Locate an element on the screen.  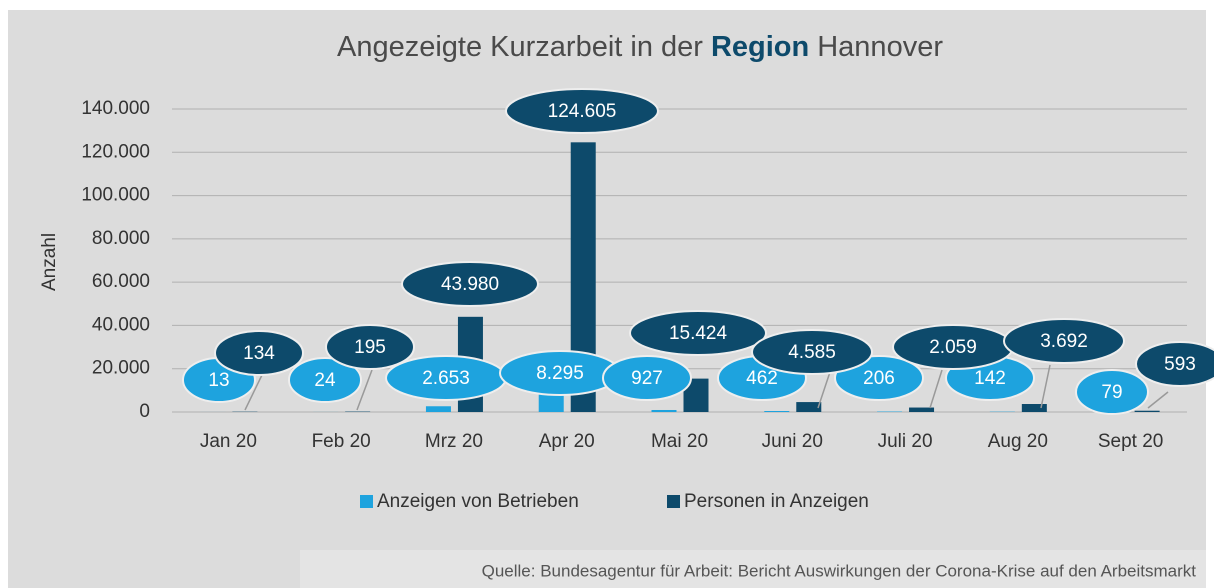
x-tick-label: Feb 20 is located at coordinates (341, 441).